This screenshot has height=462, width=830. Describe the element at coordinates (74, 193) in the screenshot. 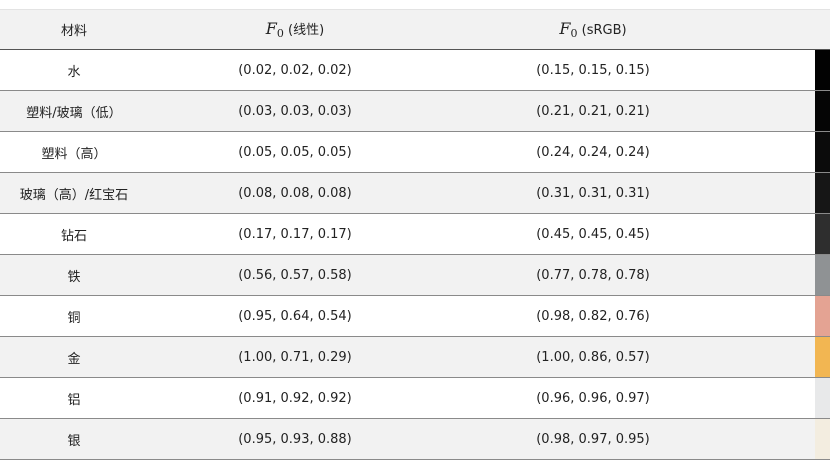

I see `material-name-cell: 玻璃（高）/红宝石` at that location.